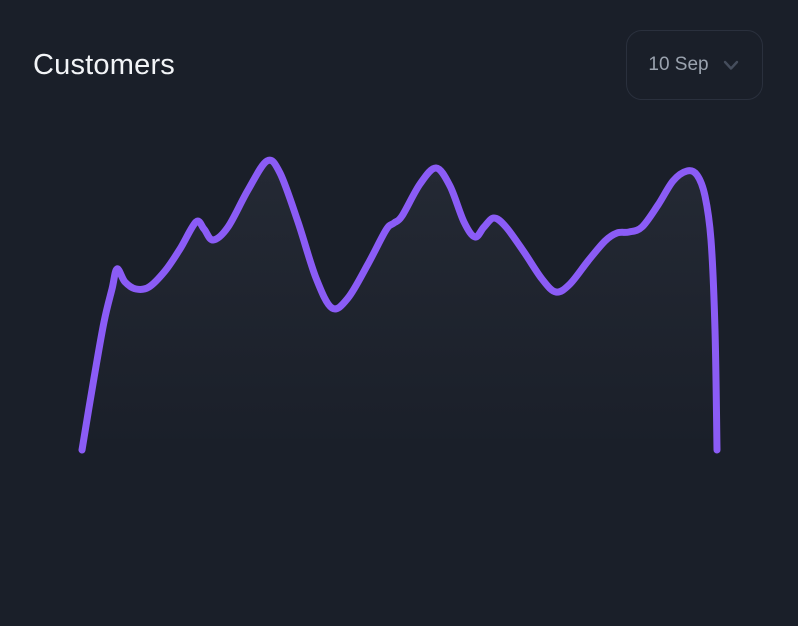 Image resolution: width=798 pixels, height=626 pixels. What do you see at coordinates (104, 64) in the screenshot?
I see `page-title: Customers` at bounding box center [104, 64].